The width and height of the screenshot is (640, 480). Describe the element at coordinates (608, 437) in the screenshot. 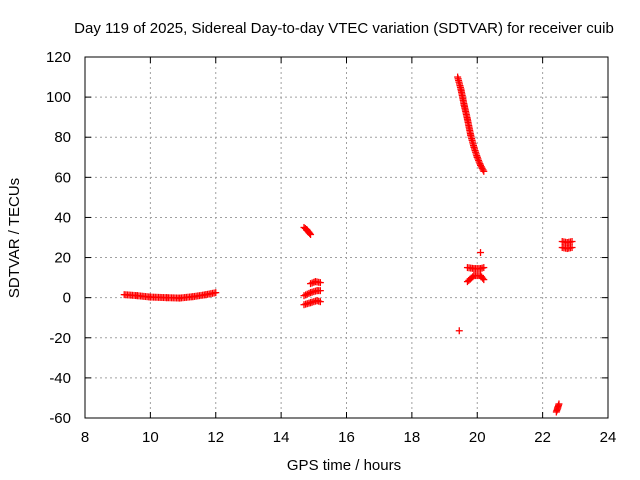

I see `x-tick-label: 24` at that location.